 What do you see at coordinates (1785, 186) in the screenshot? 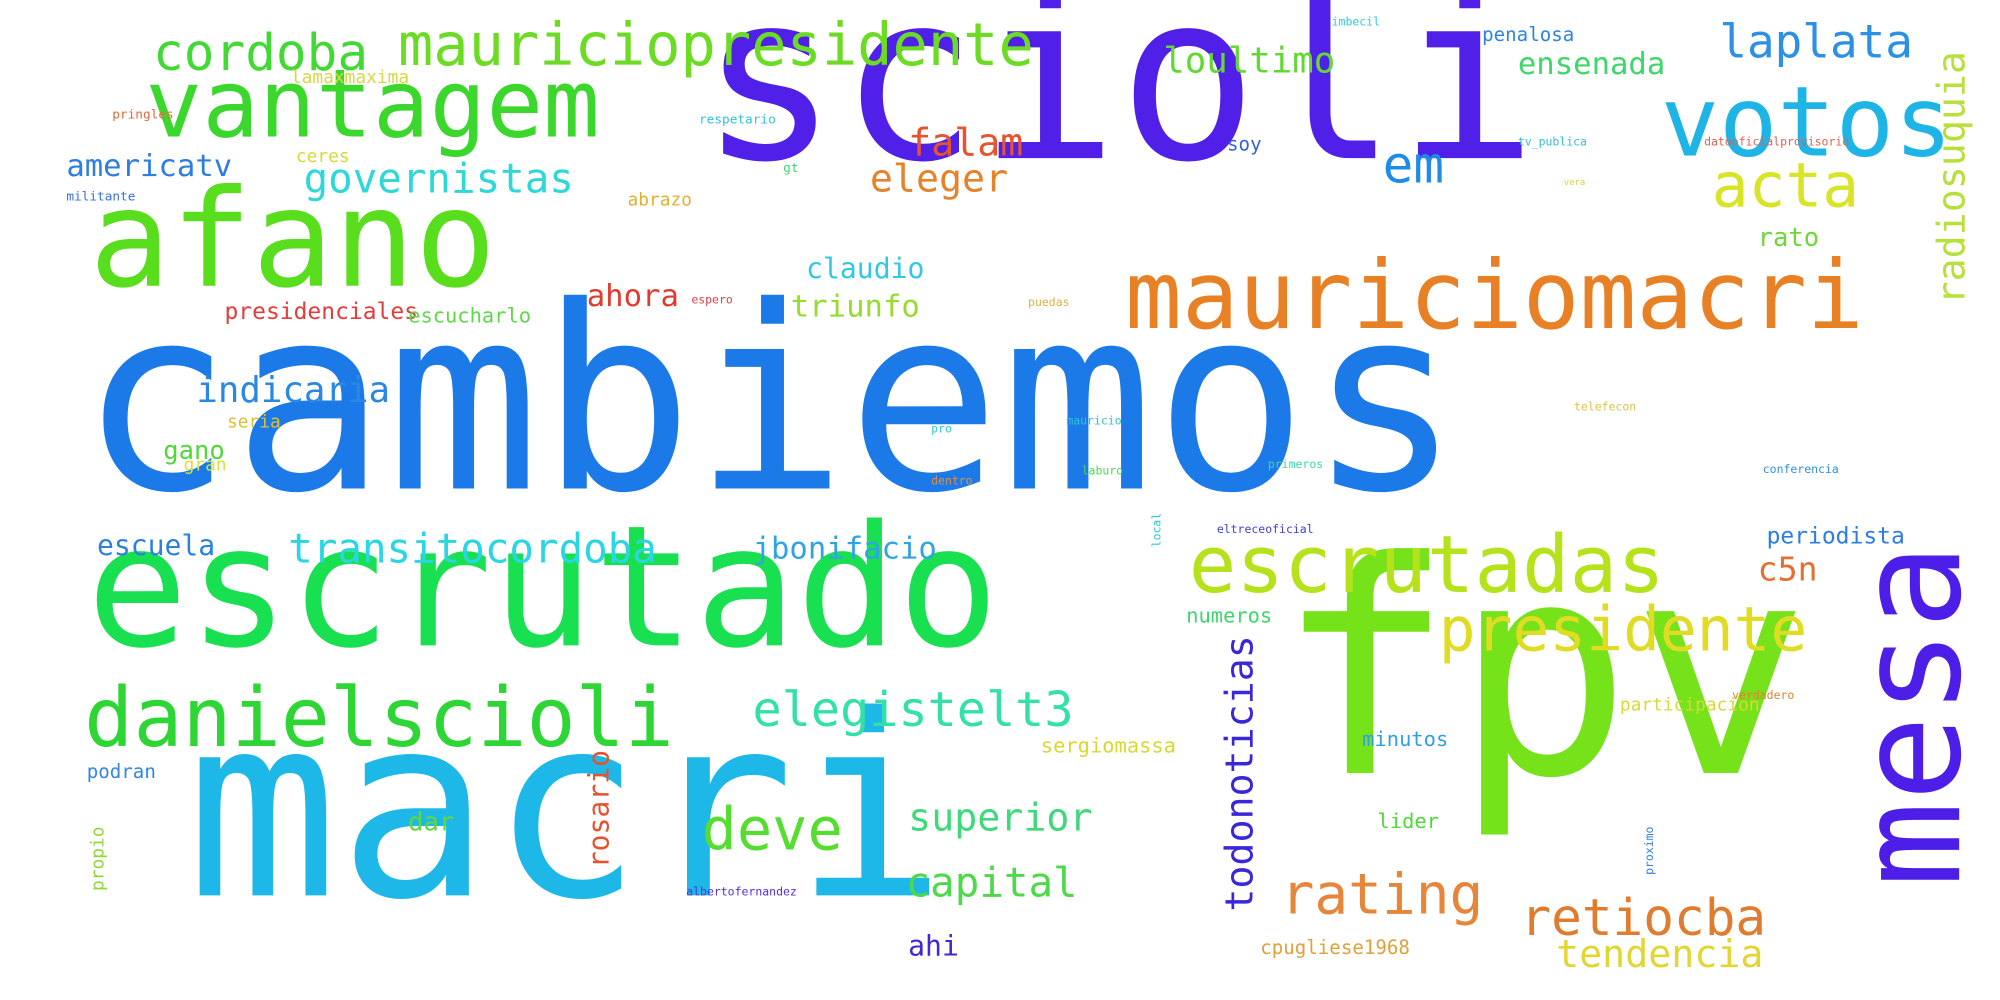
I see `word-acta: acta` at bounding box center [1785, 186].